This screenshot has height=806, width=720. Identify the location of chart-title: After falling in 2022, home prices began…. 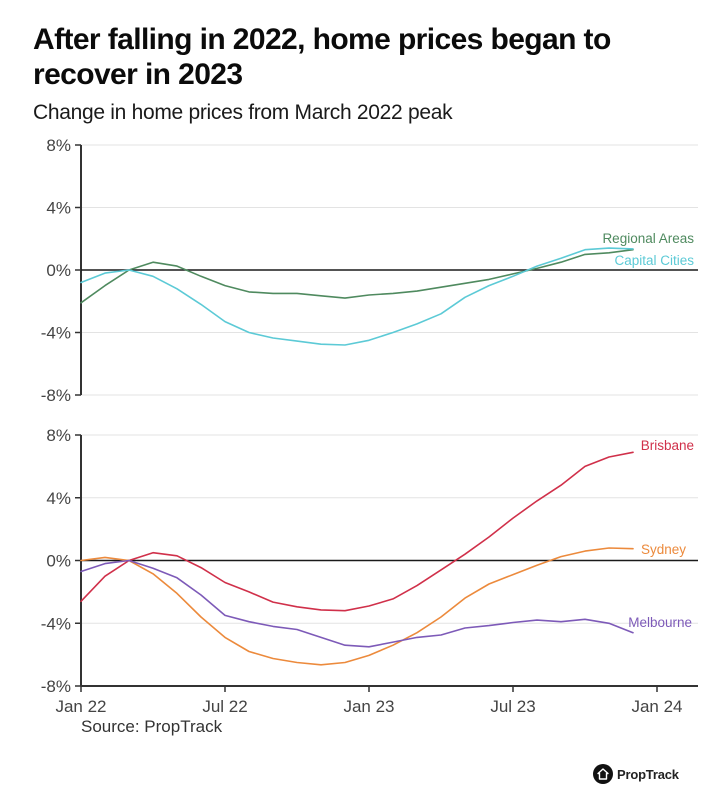
(322, 57).